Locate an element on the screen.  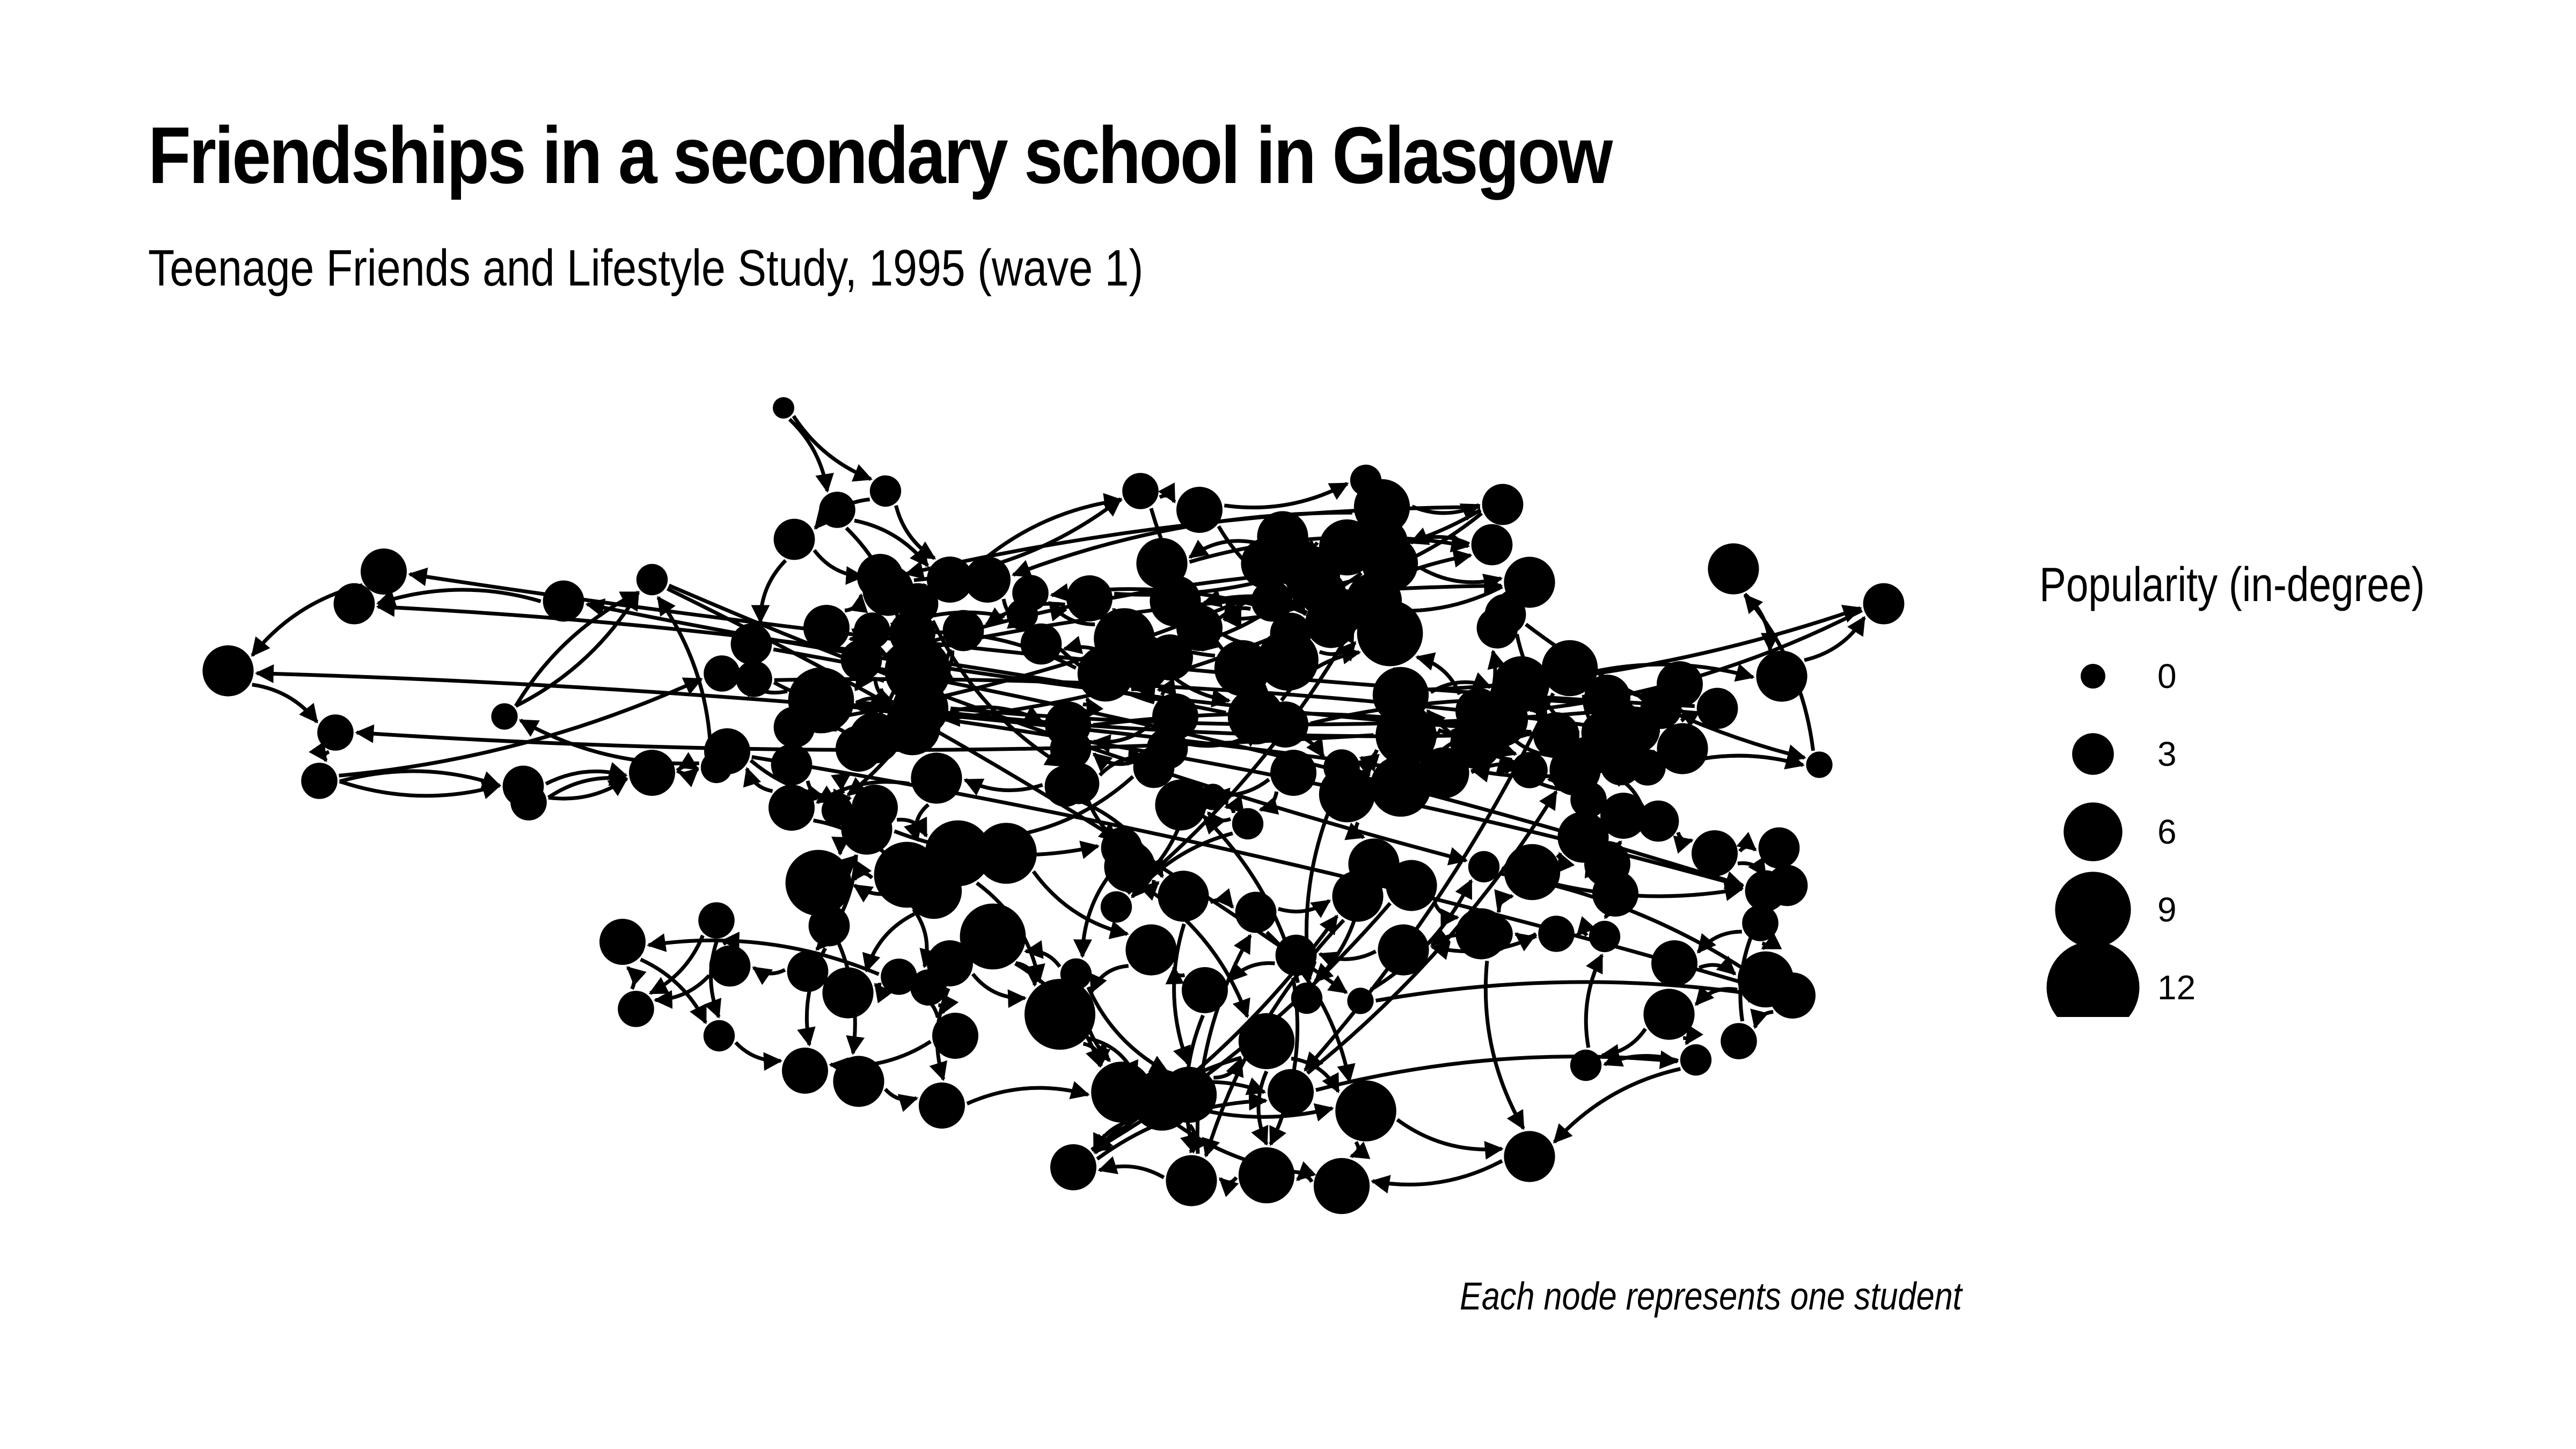
legend-label: 9 is located at coordinates (2167, 909).